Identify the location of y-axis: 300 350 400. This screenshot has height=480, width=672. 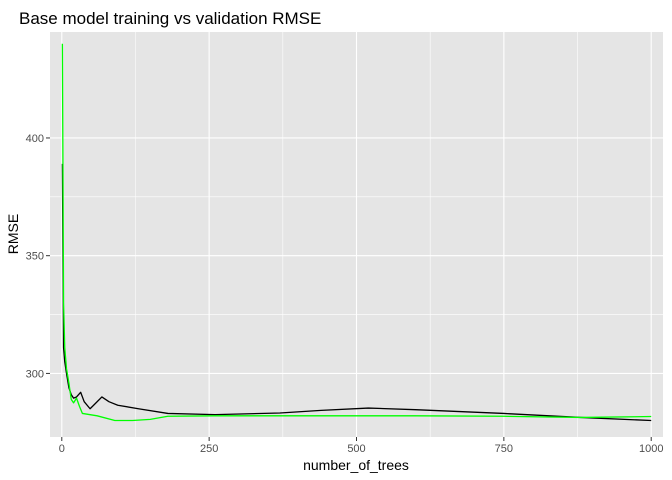
(38, 256).